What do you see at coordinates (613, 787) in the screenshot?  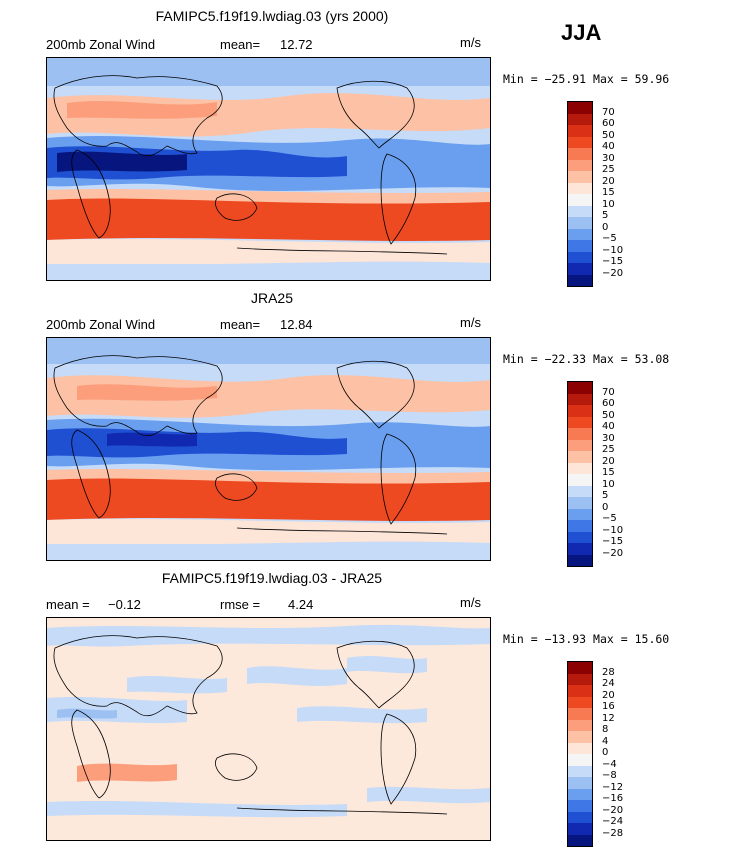 I see `colorbar-tick-label: −12` at bounding box center [613, 787].